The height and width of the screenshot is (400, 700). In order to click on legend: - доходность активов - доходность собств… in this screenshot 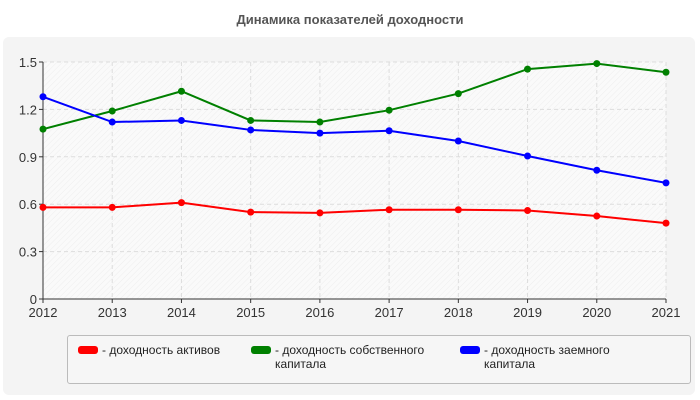, I will do `click(379, 359)`.